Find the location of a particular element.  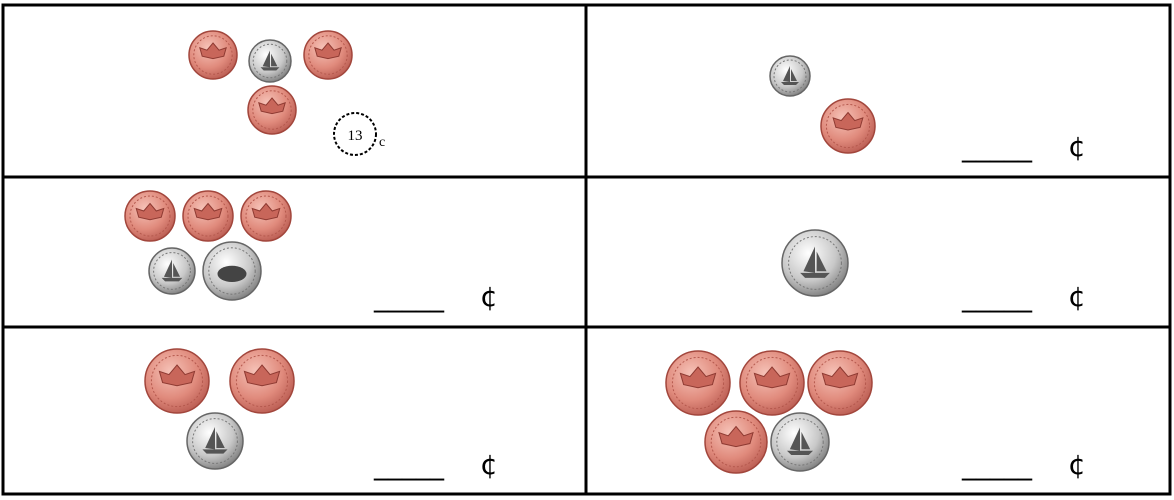

nickel is located at coordinates (232, 271).